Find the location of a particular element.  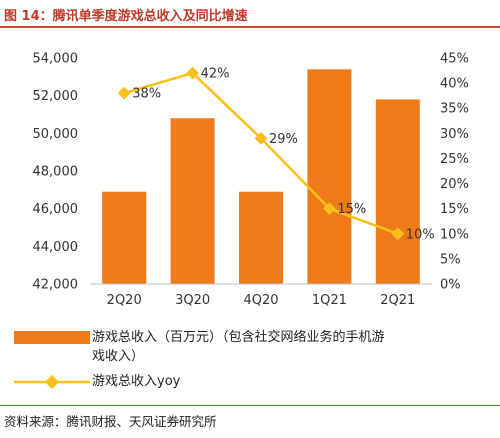

left-tick-label: 54,000 is located at coordinates (56, 59).